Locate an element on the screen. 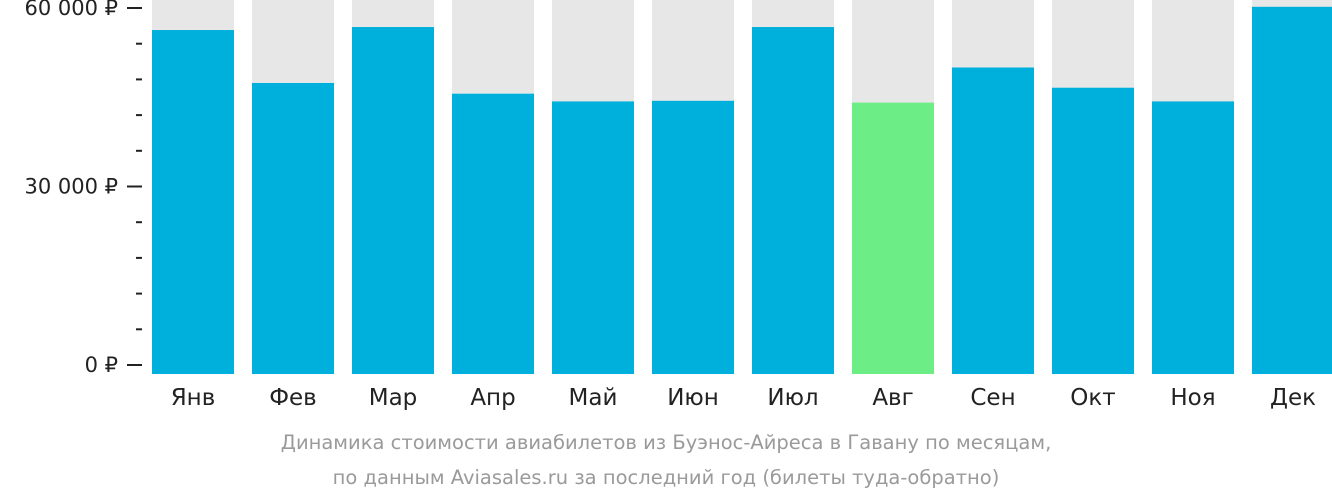 The height and width of the screenshot is (502, 1332). x-tick-label: Авг is located at coordinates (892, 398).